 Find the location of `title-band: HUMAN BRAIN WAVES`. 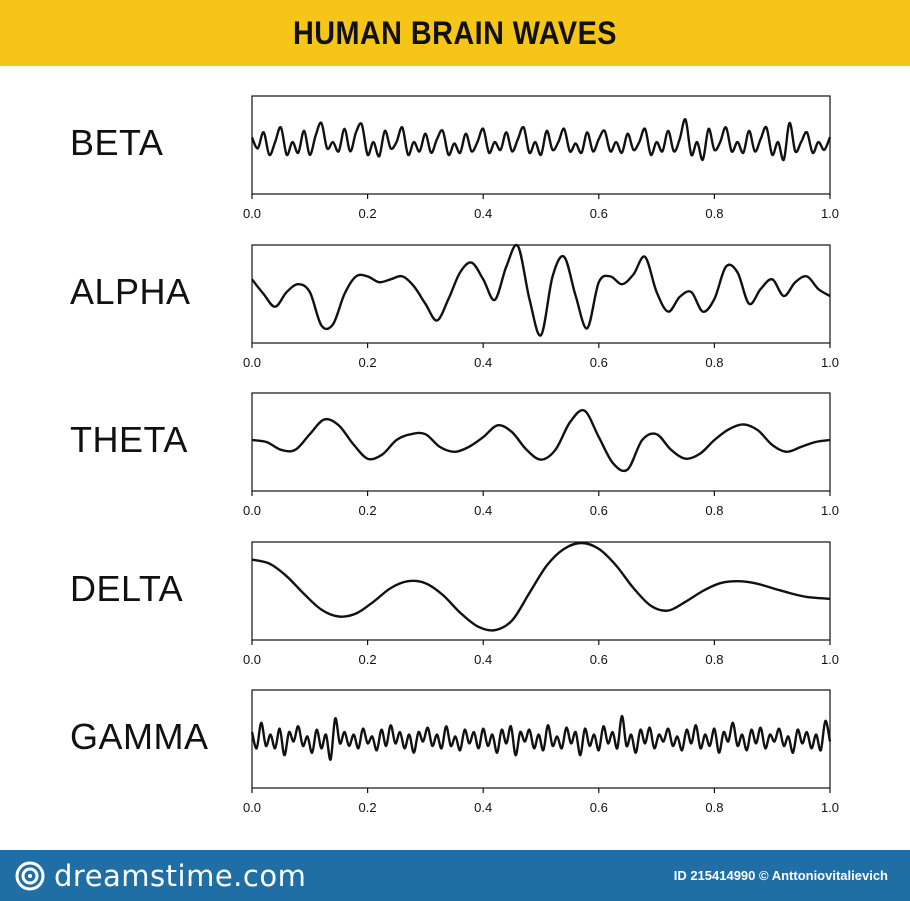

title-band: HUMAN BRAIN WAVES is located at coordinates (455, 33).